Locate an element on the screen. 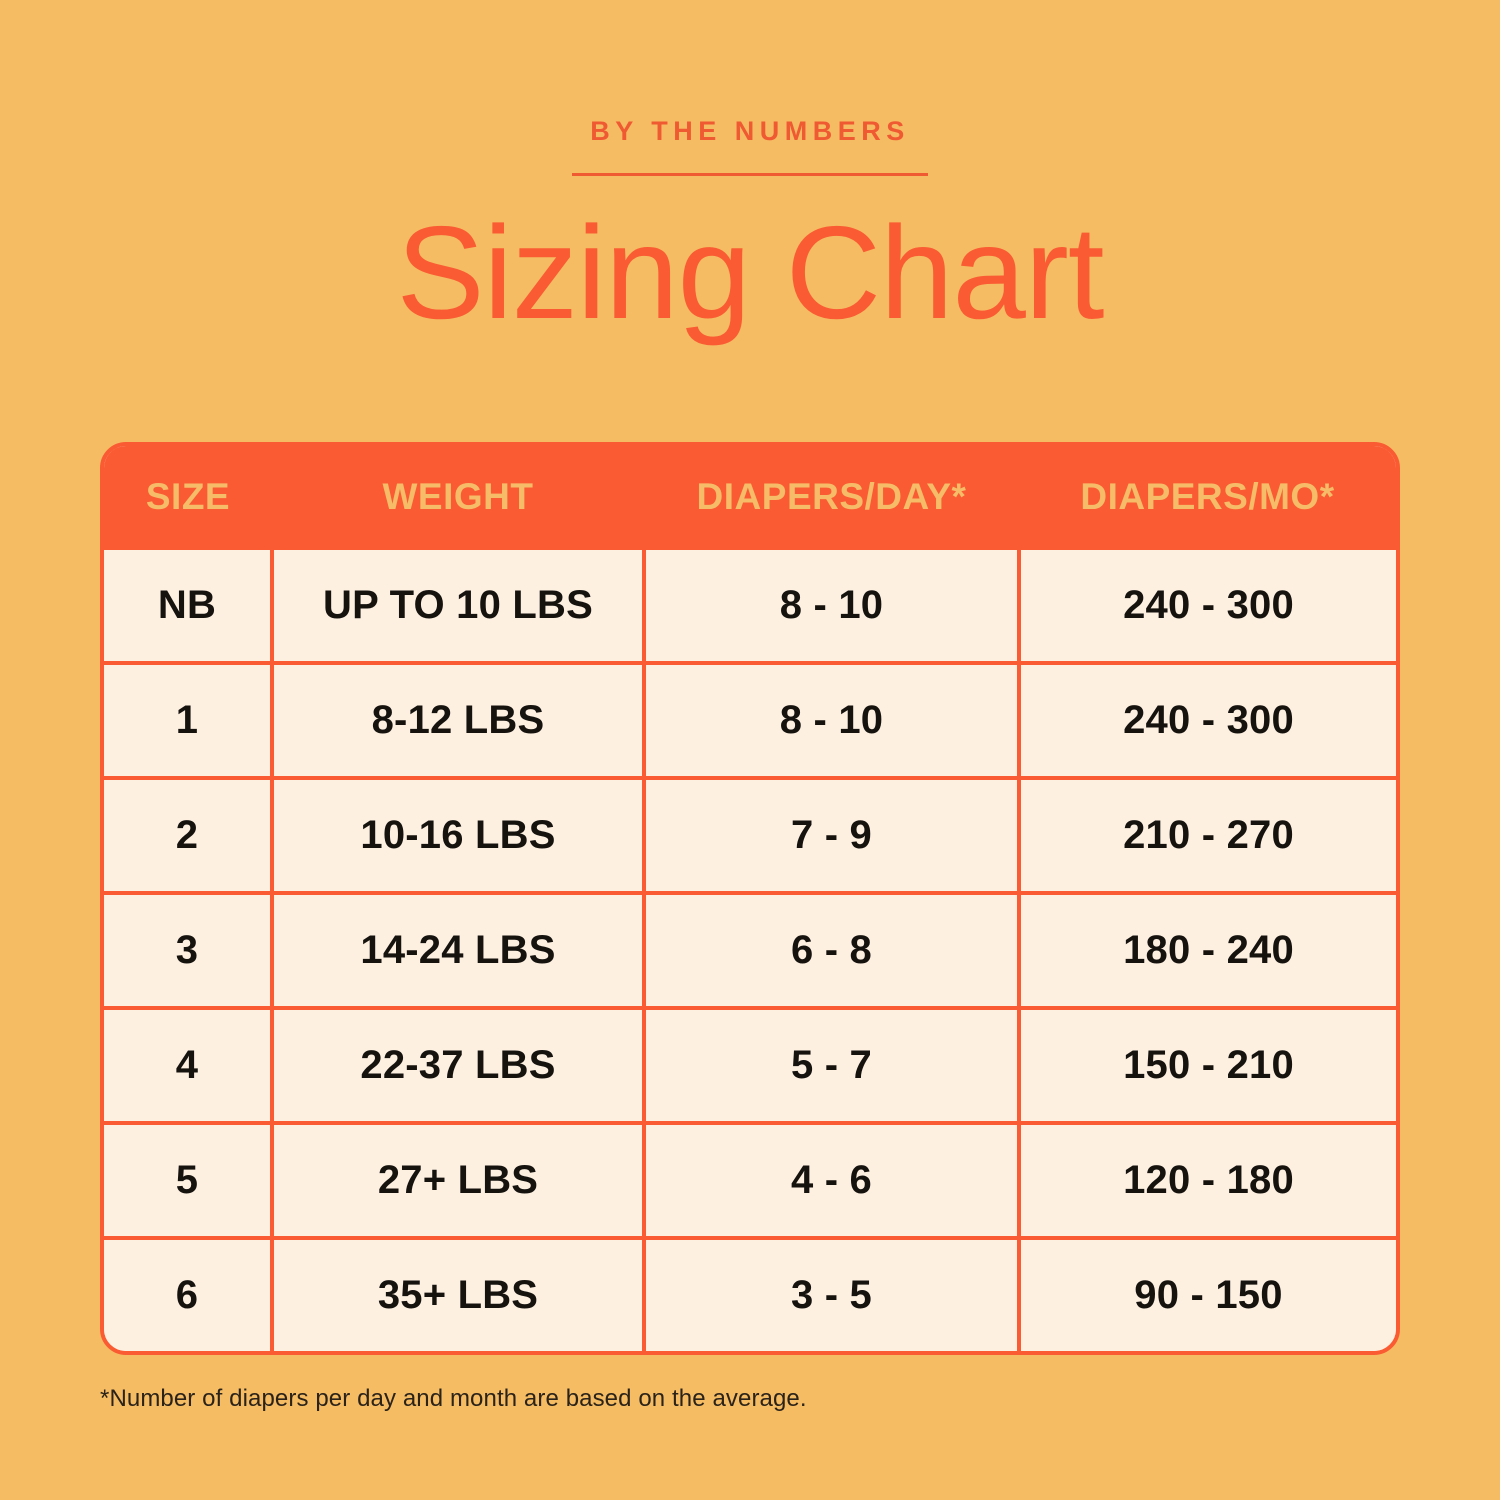  cell-per-day: 3 - 5 is located at coordinates (832, 1293).